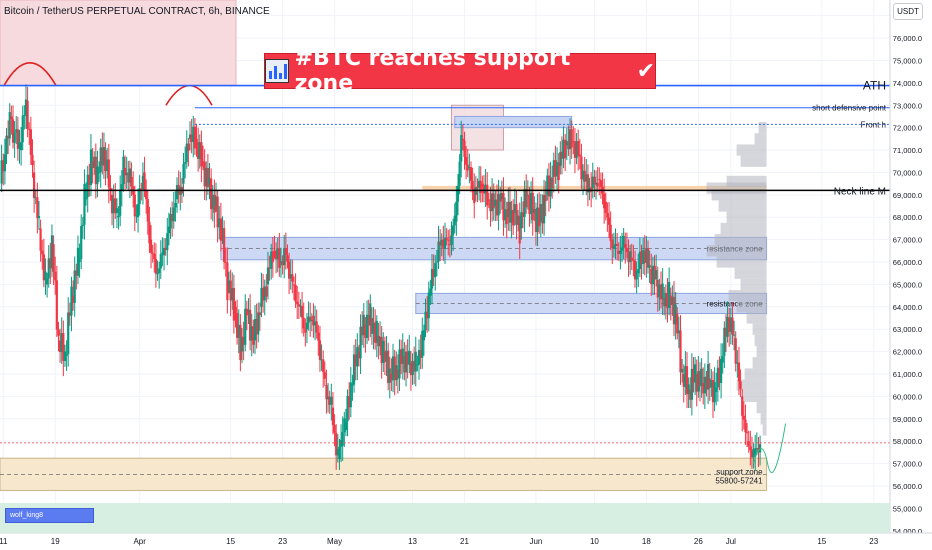 This screenshot has height=550, width=932. What do you see at coordinates (908, 11) in the screenshot?
I see `currency-button: USDT` at bounding box center [908, 11].